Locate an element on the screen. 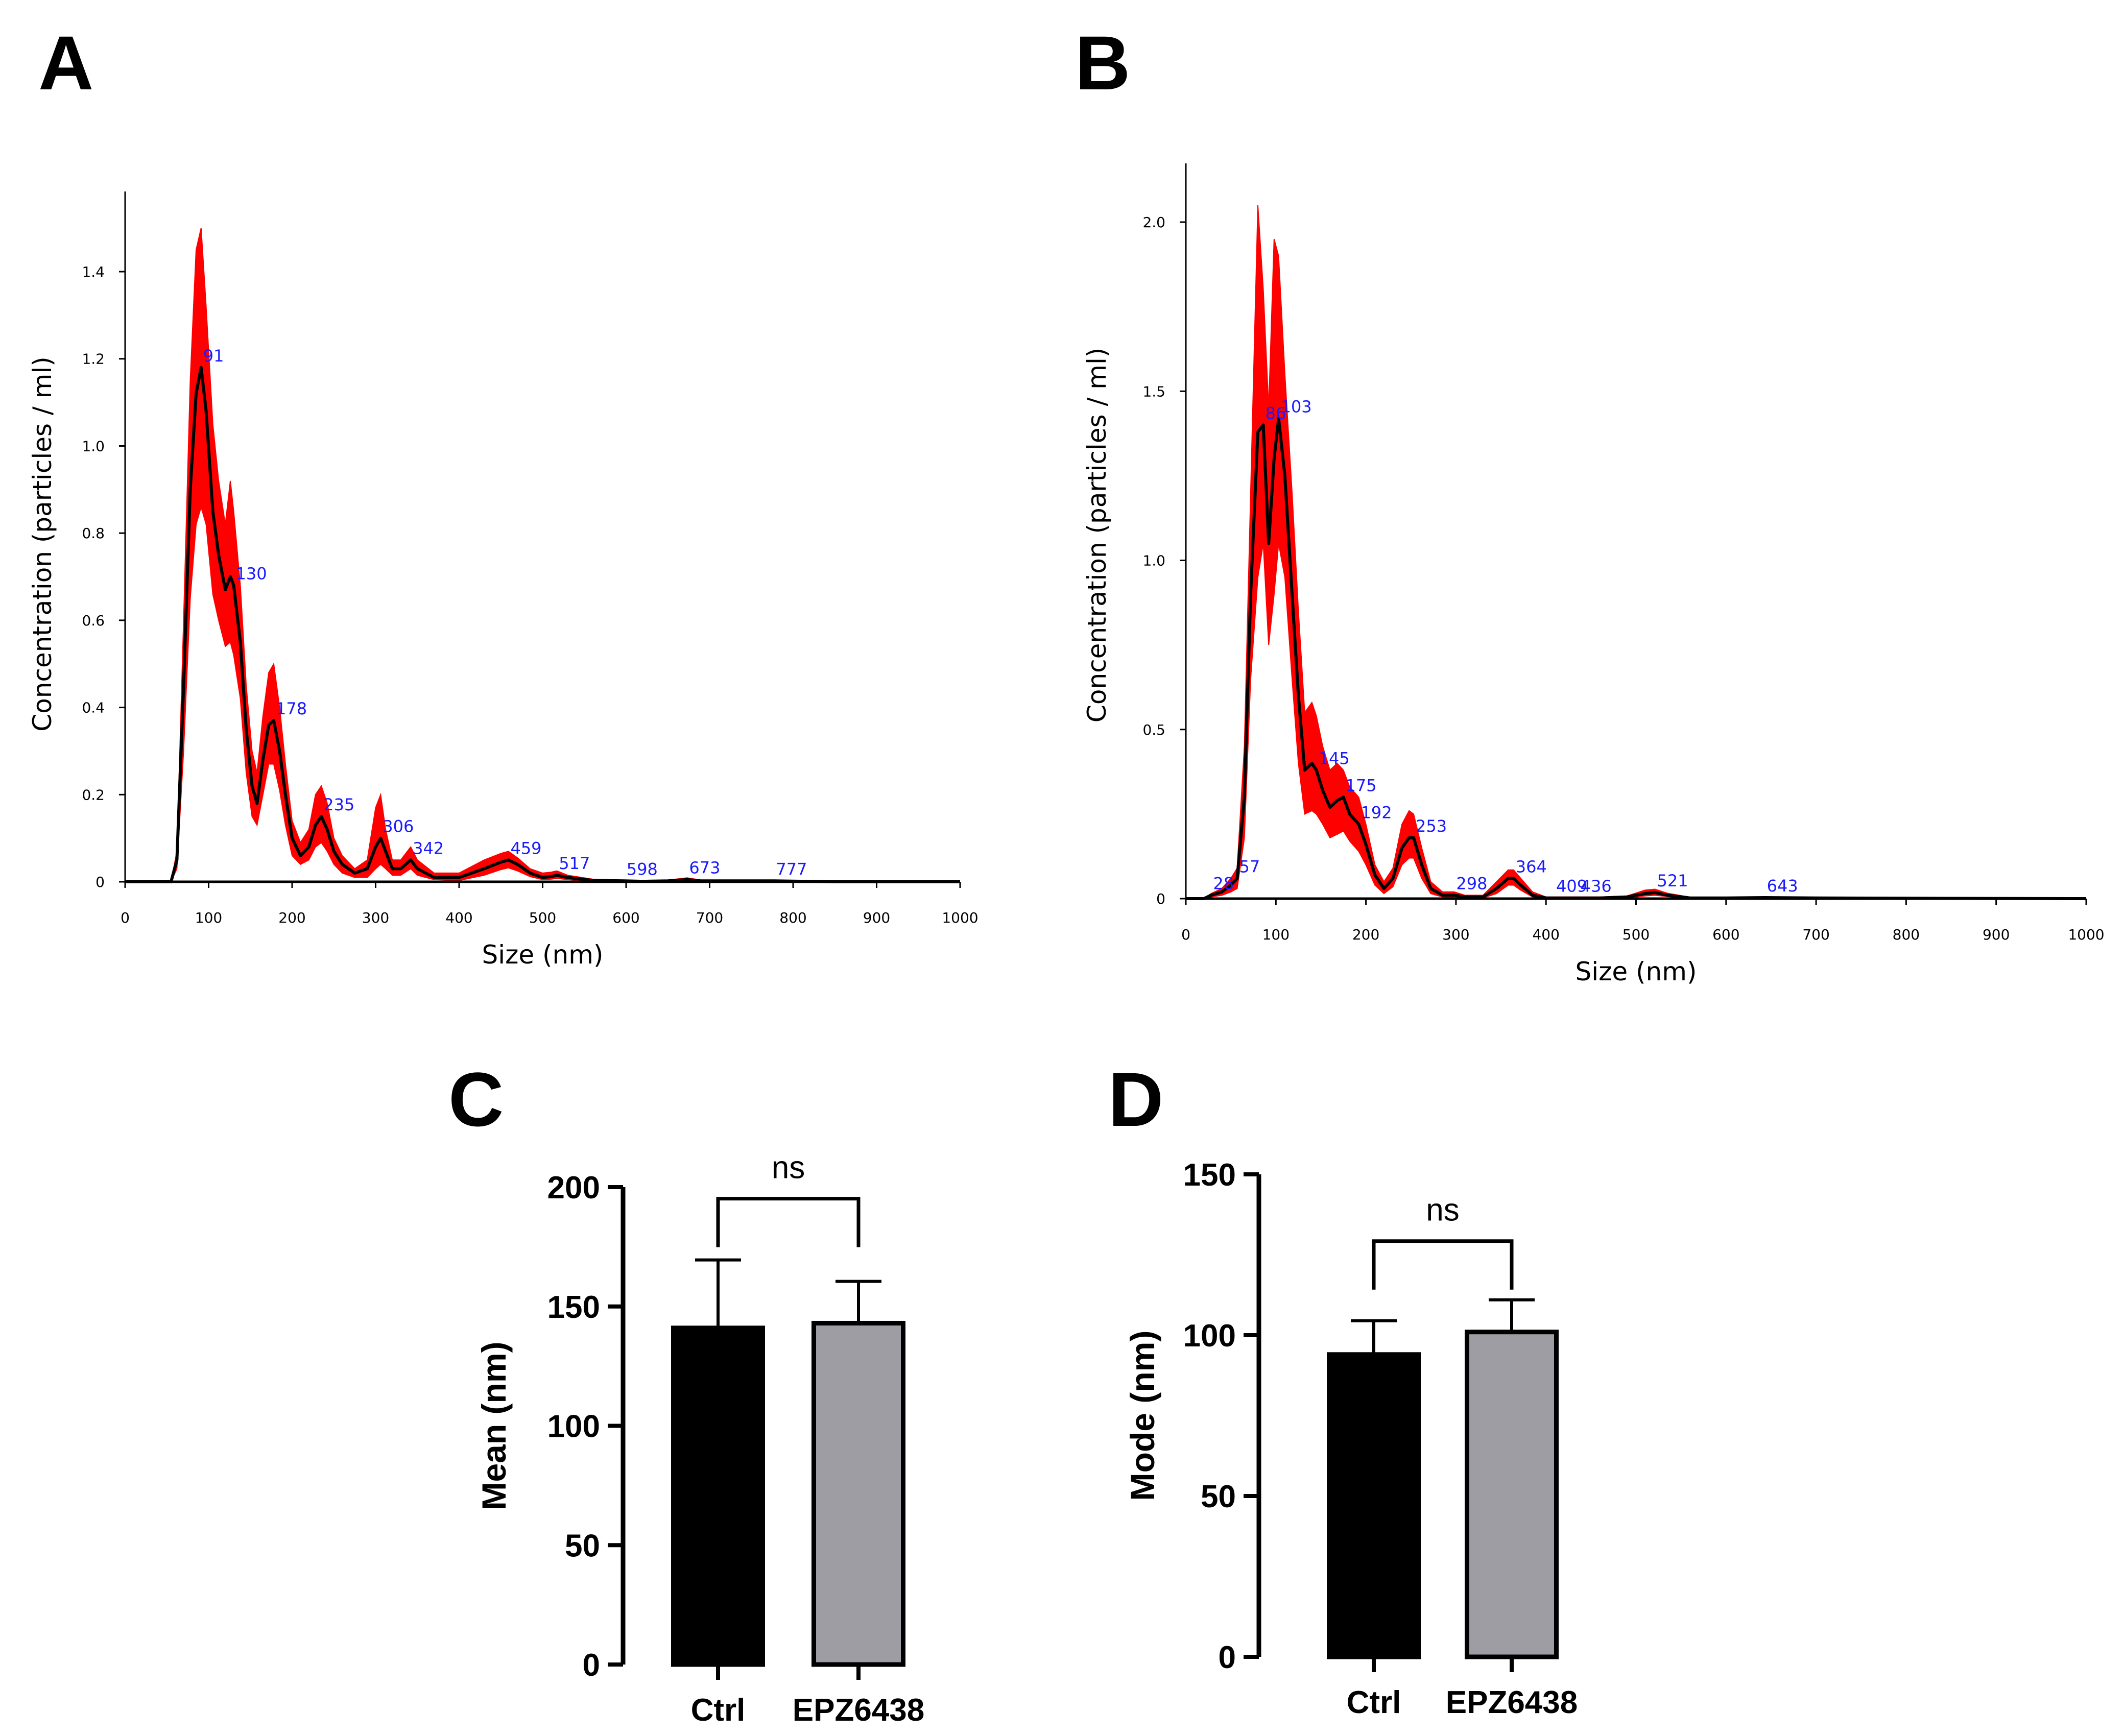 This screenshot has width=2124, height=1736. x-tick-labels: Ctrl EPZ6438 is located at coordinates (1462, 1689).